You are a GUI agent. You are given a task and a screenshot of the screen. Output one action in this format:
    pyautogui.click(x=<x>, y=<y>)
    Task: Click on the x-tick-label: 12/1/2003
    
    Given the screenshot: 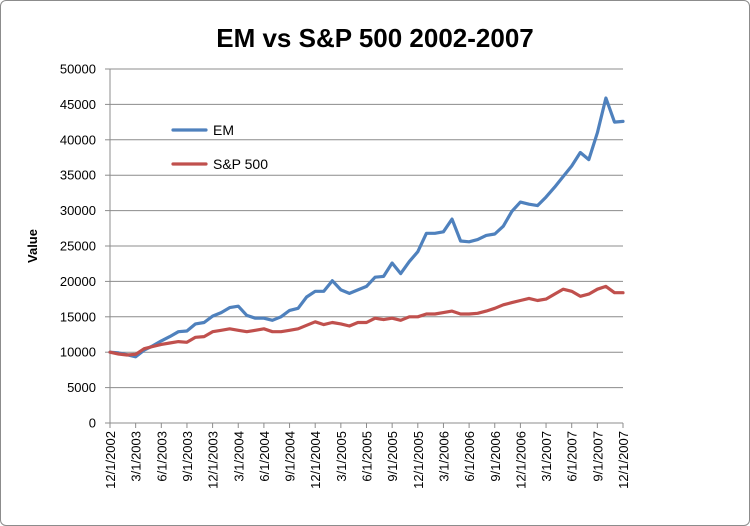 What is the action you would take?
    pyautogui.click(x=213, y=460)
    